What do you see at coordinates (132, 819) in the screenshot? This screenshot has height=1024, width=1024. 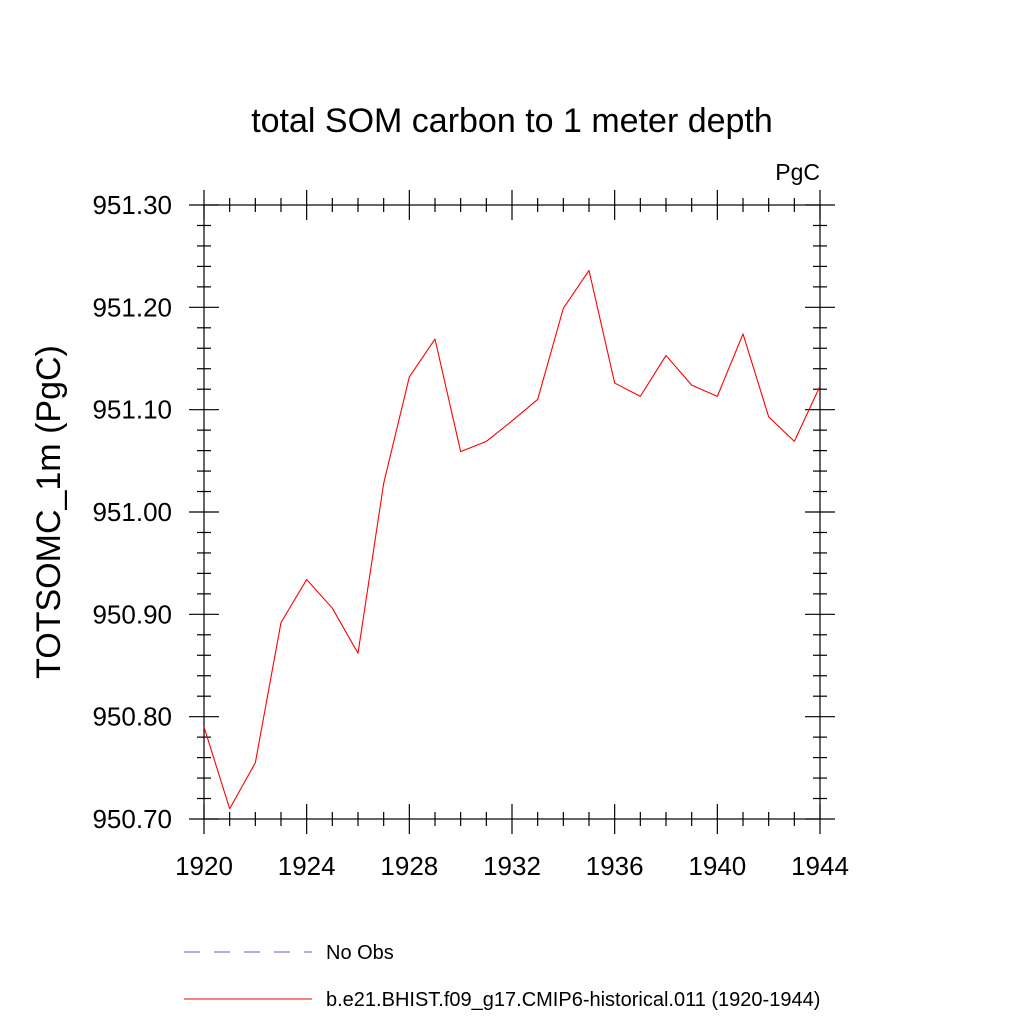 I see `y-tick-label: 950.70` at bounding box center [132, 819].